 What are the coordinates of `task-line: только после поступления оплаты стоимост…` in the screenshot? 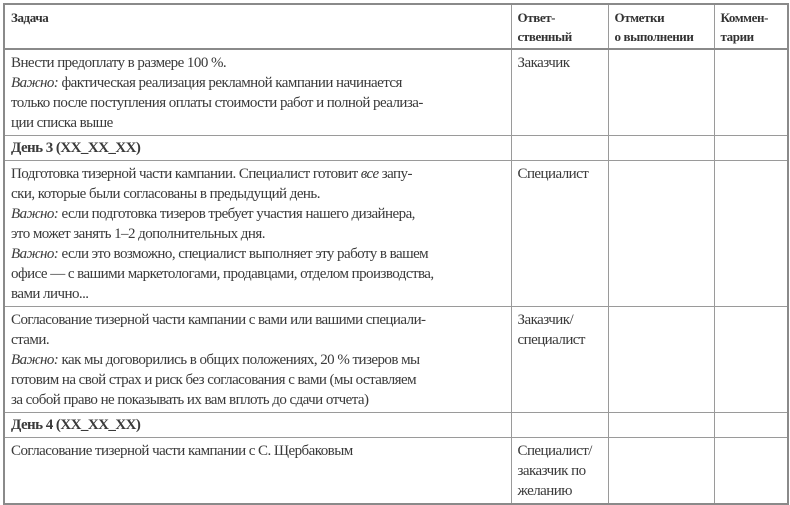 It's located at (258, 103).